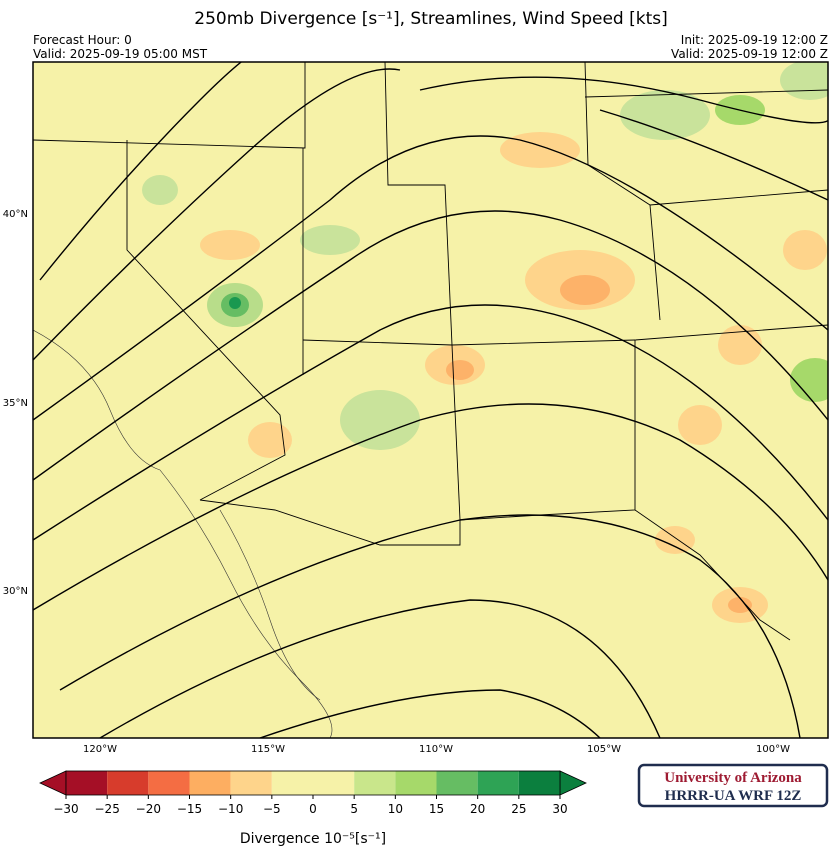 The height and width of the screenshot is (853, 837). What do you see at coordinates (15, 591) in the screenshot?
I see `lat-label: 30°N` at bounding box center [15, 591].